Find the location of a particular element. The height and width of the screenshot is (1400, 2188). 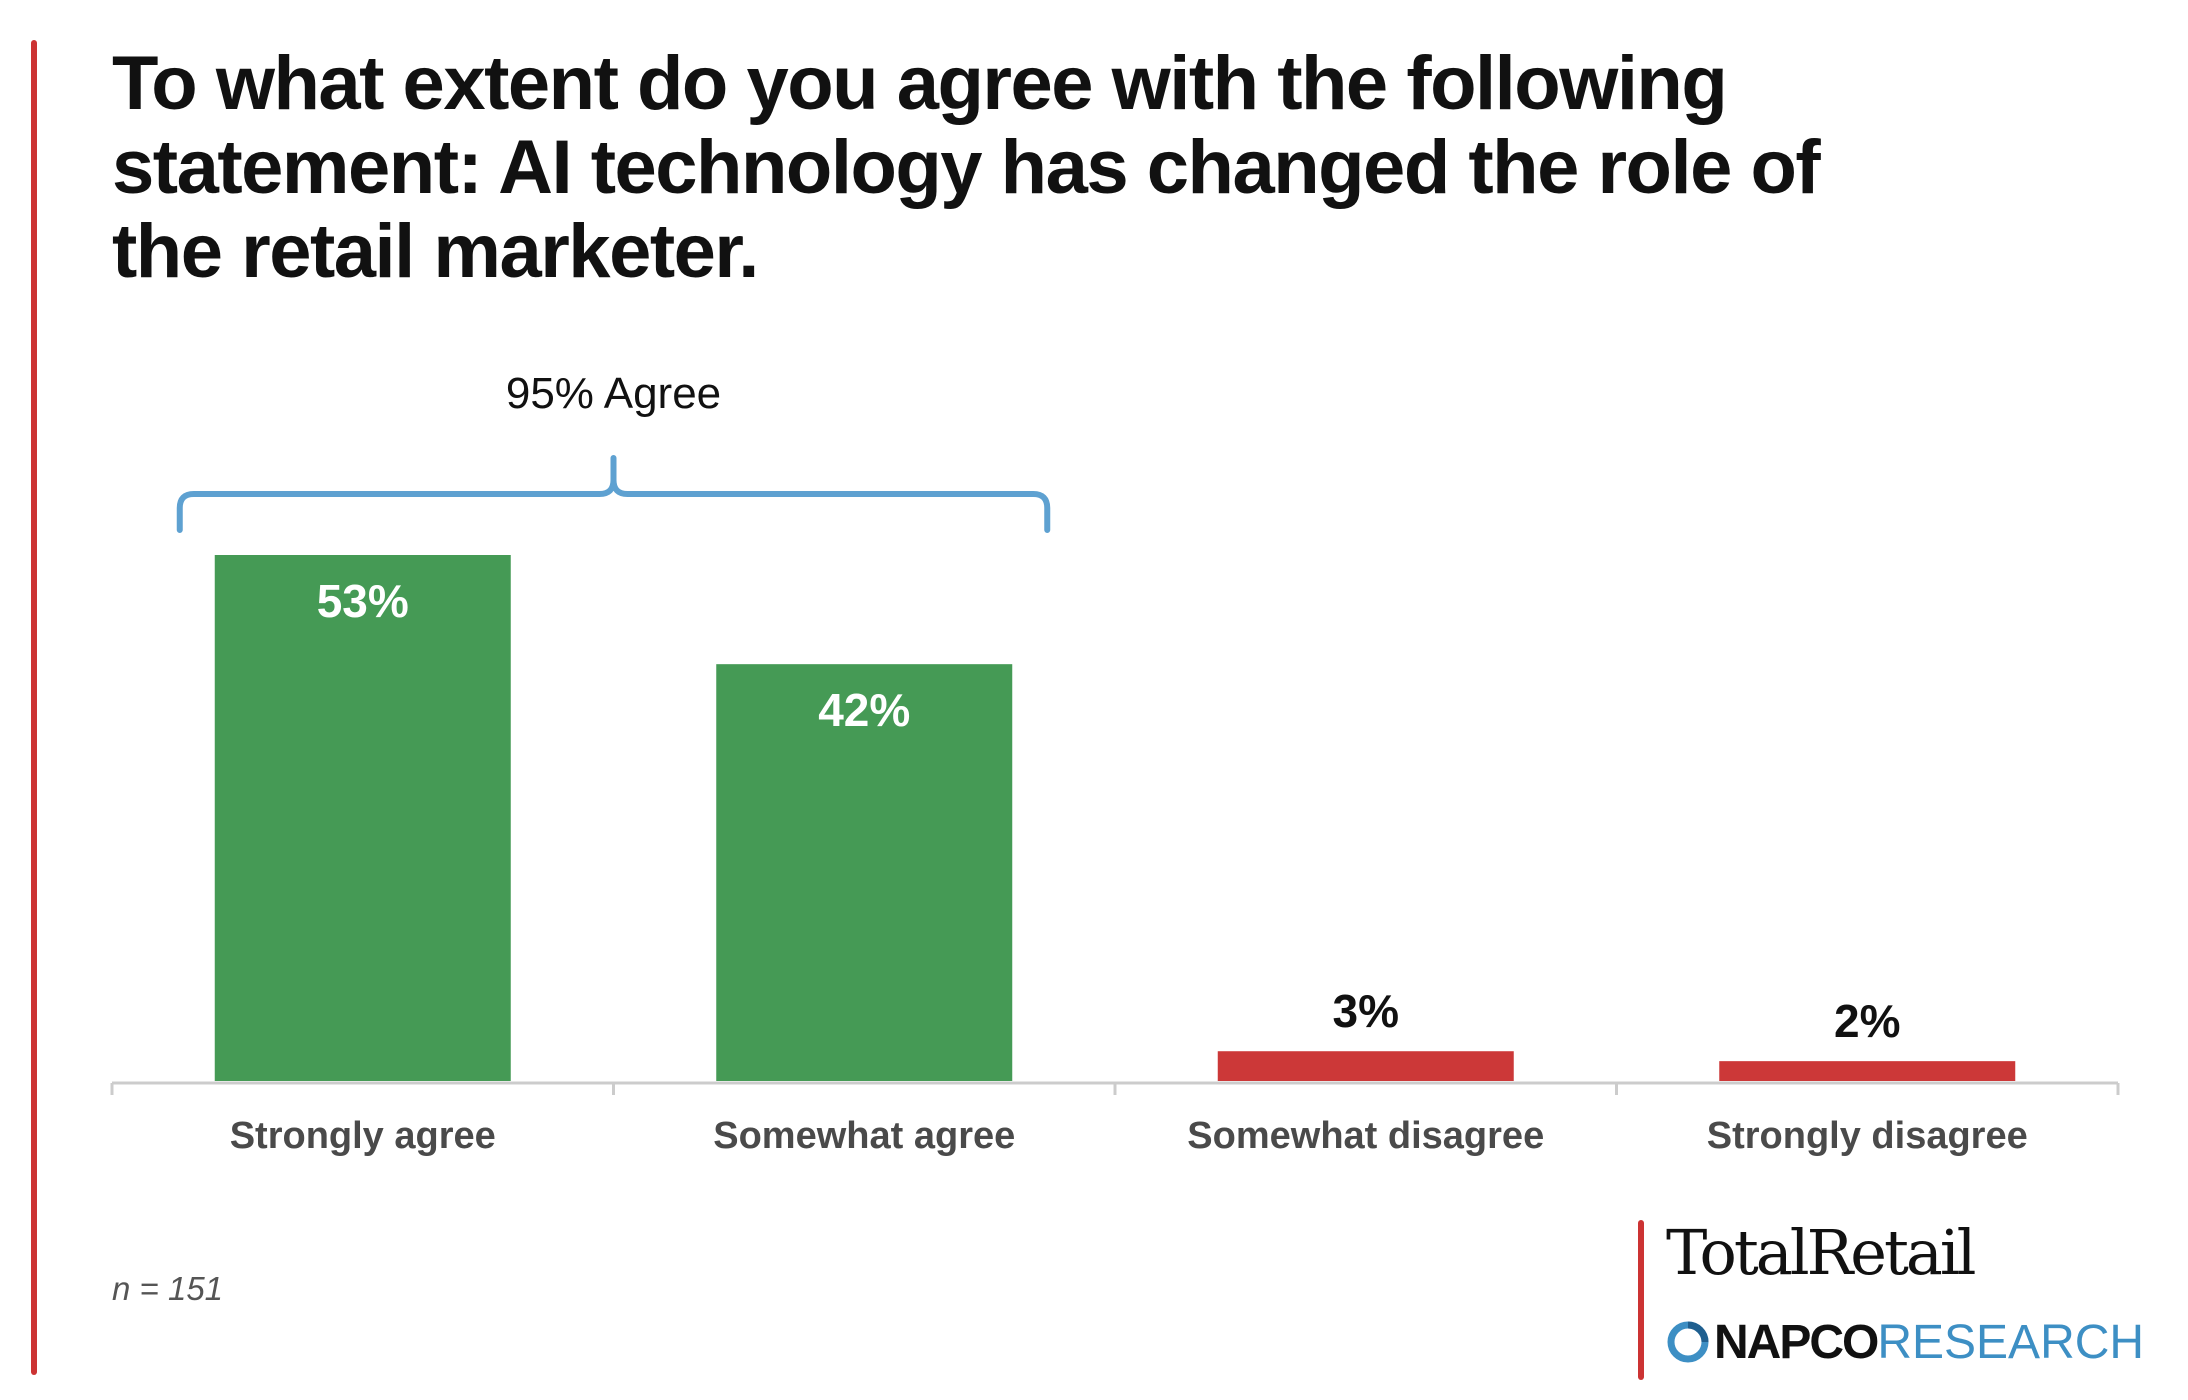

value-label-somewhat-agree: 42% is located at coordinates (864, 710).